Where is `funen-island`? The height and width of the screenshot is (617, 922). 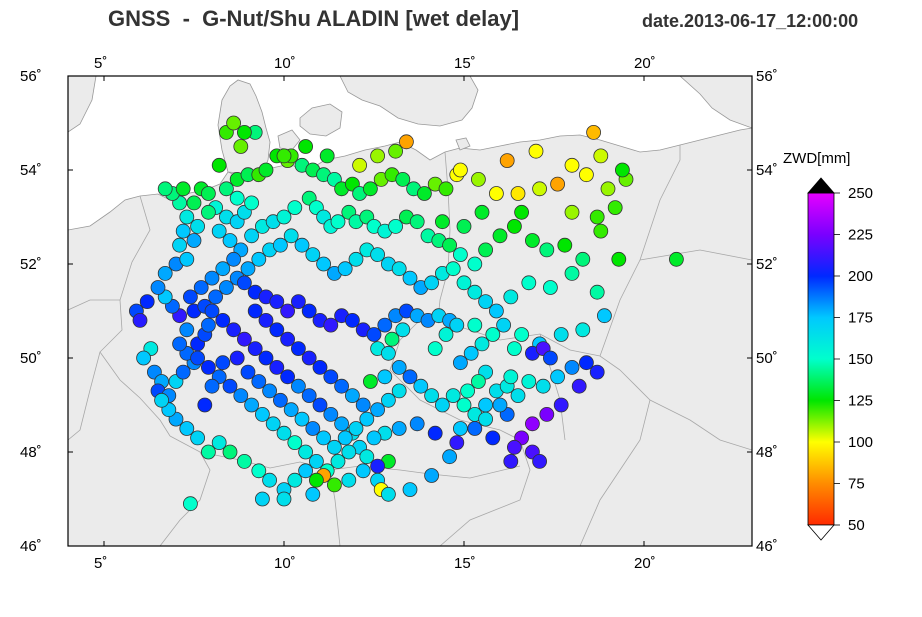
funen-island is located at coordinates (289, 140).